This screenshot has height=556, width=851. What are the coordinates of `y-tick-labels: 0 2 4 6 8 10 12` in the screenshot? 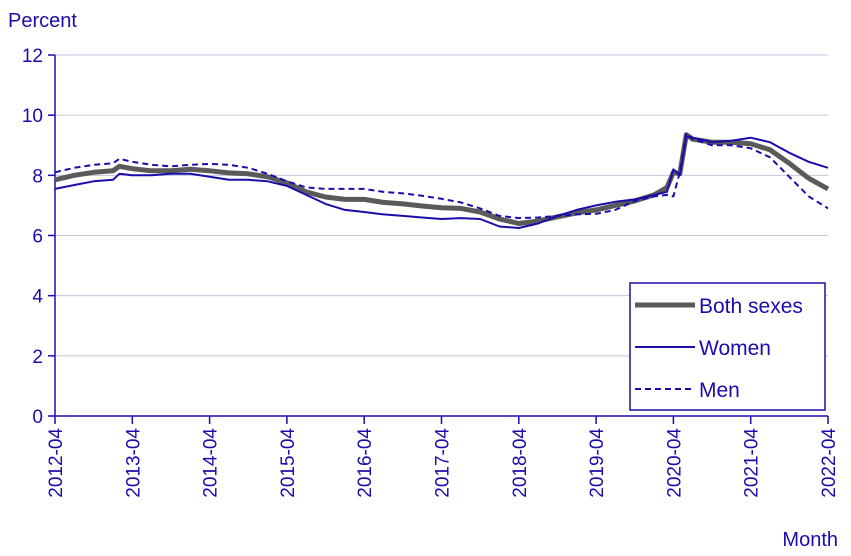 It's located at (33, 237).